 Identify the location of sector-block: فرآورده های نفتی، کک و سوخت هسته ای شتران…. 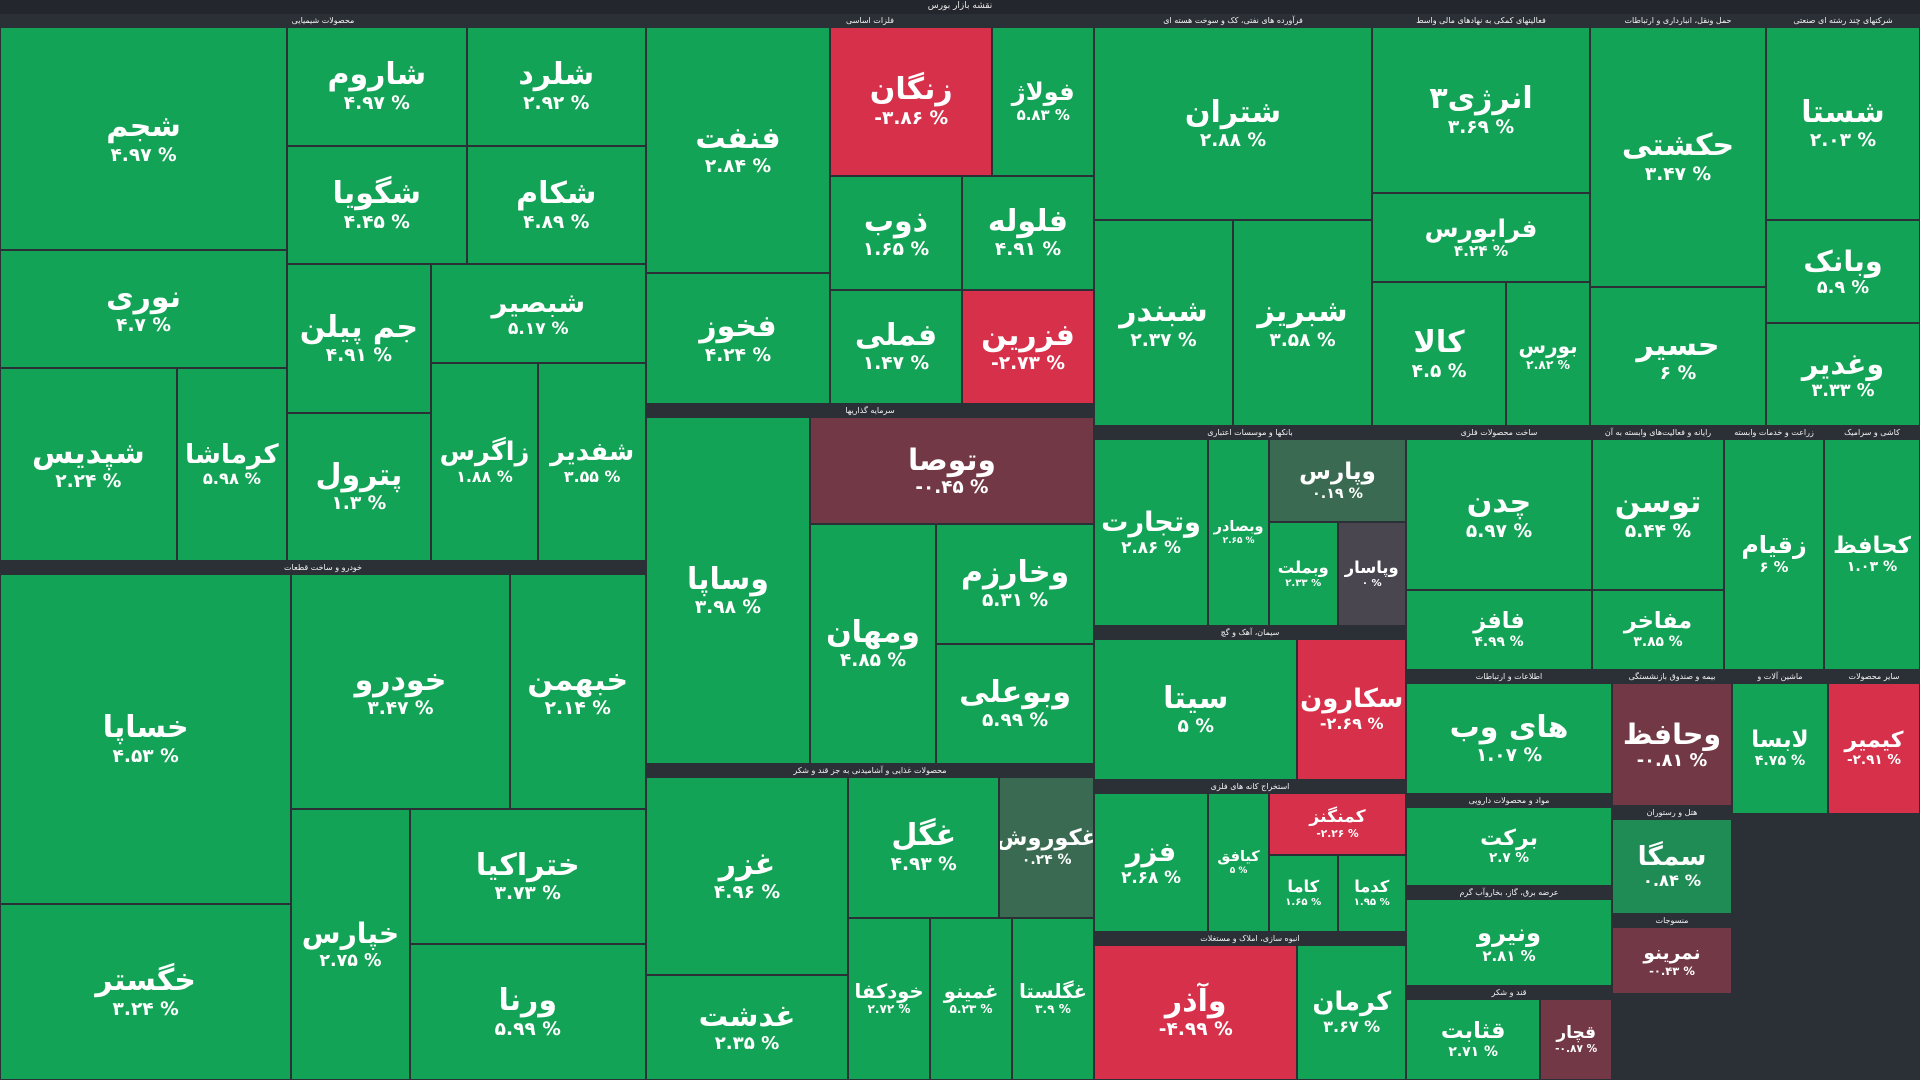
(1233, 220).